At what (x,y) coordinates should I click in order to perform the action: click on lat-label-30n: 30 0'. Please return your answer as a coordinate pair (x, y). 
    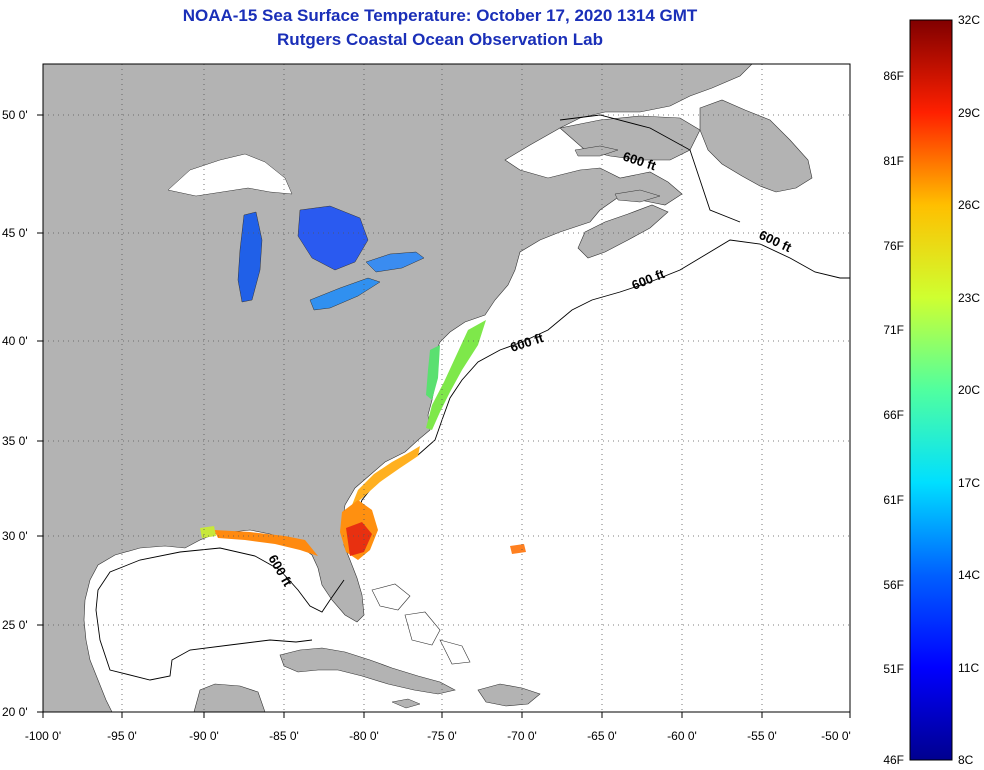
    Looking at the image, I should click on (15, 536).